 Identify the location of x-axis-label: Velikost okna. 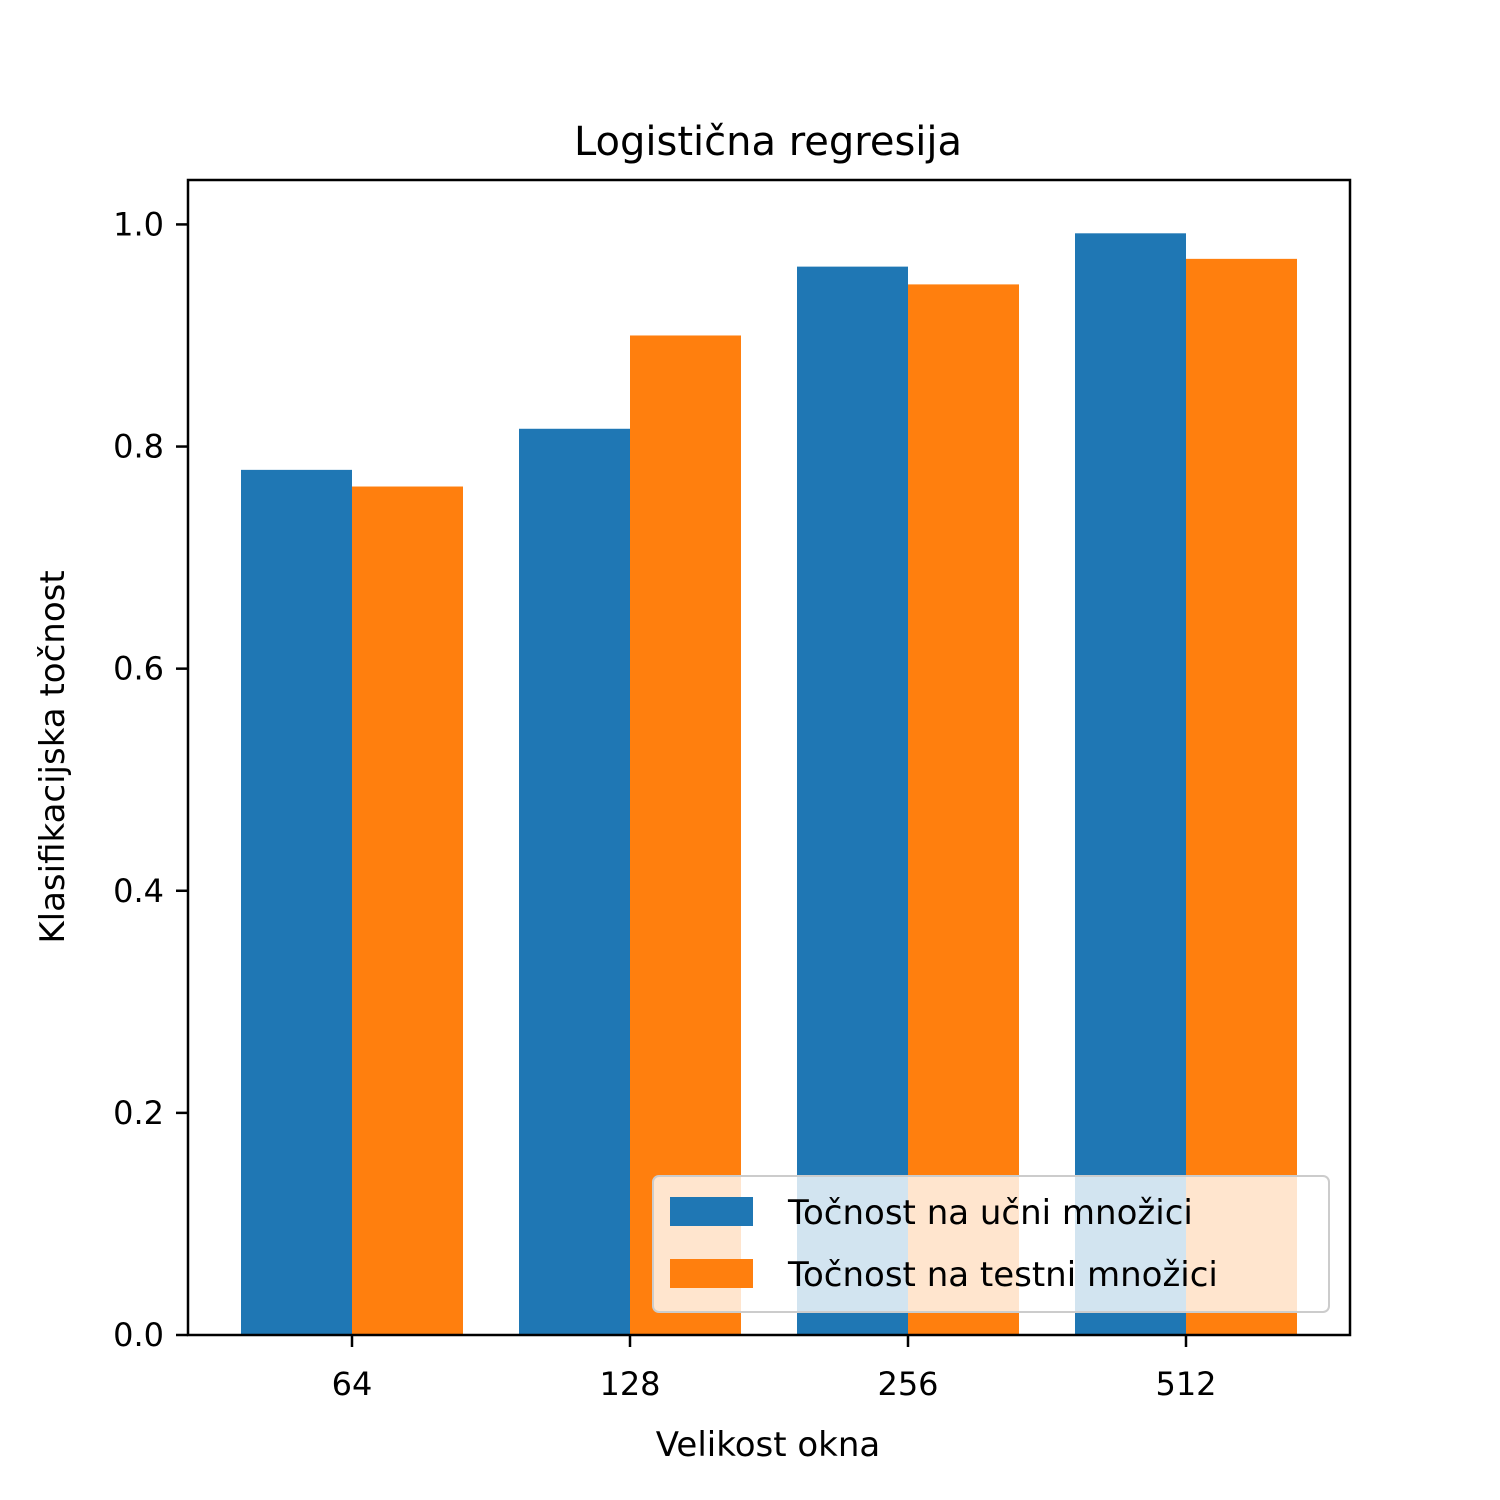
(768, 1445).